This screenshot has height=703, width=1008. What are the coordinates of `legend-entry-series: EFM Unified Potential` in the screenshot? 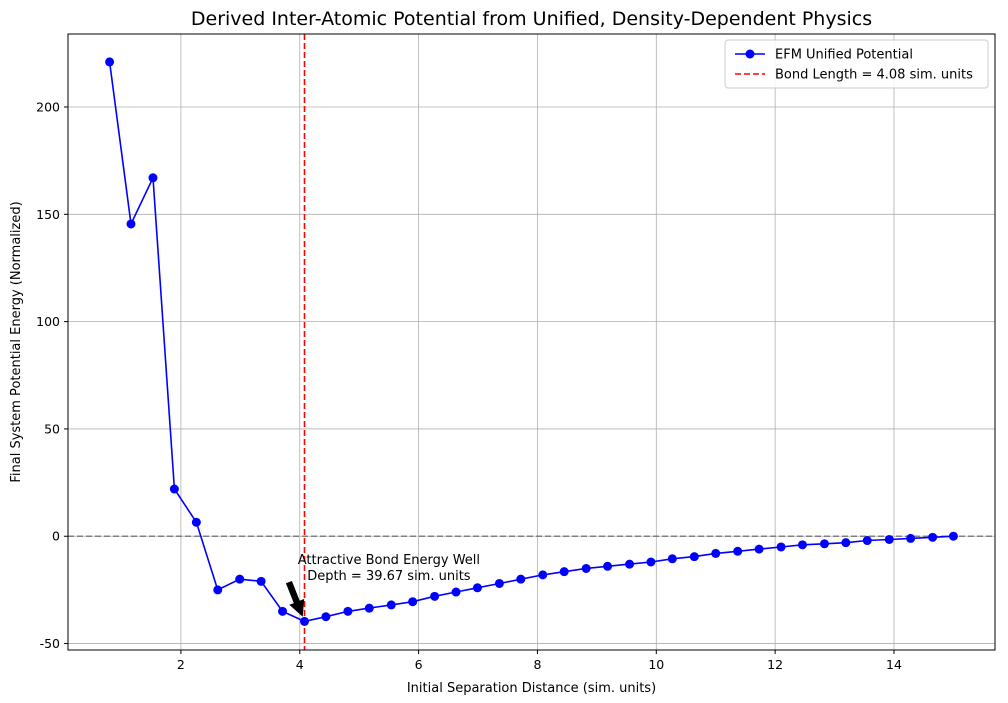 It's located at (844, 55).